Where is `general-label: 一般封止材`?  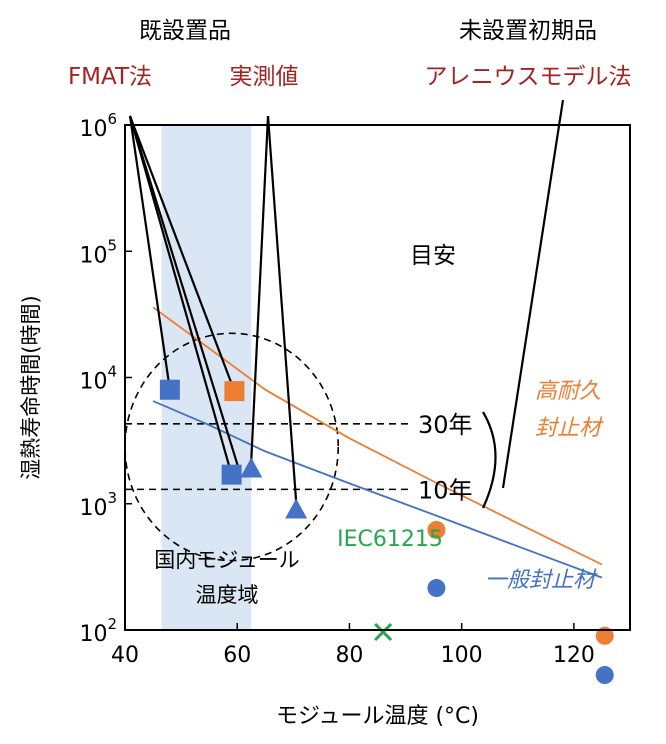
general-label: 一般封止材 is located at coordinates (541, 580).